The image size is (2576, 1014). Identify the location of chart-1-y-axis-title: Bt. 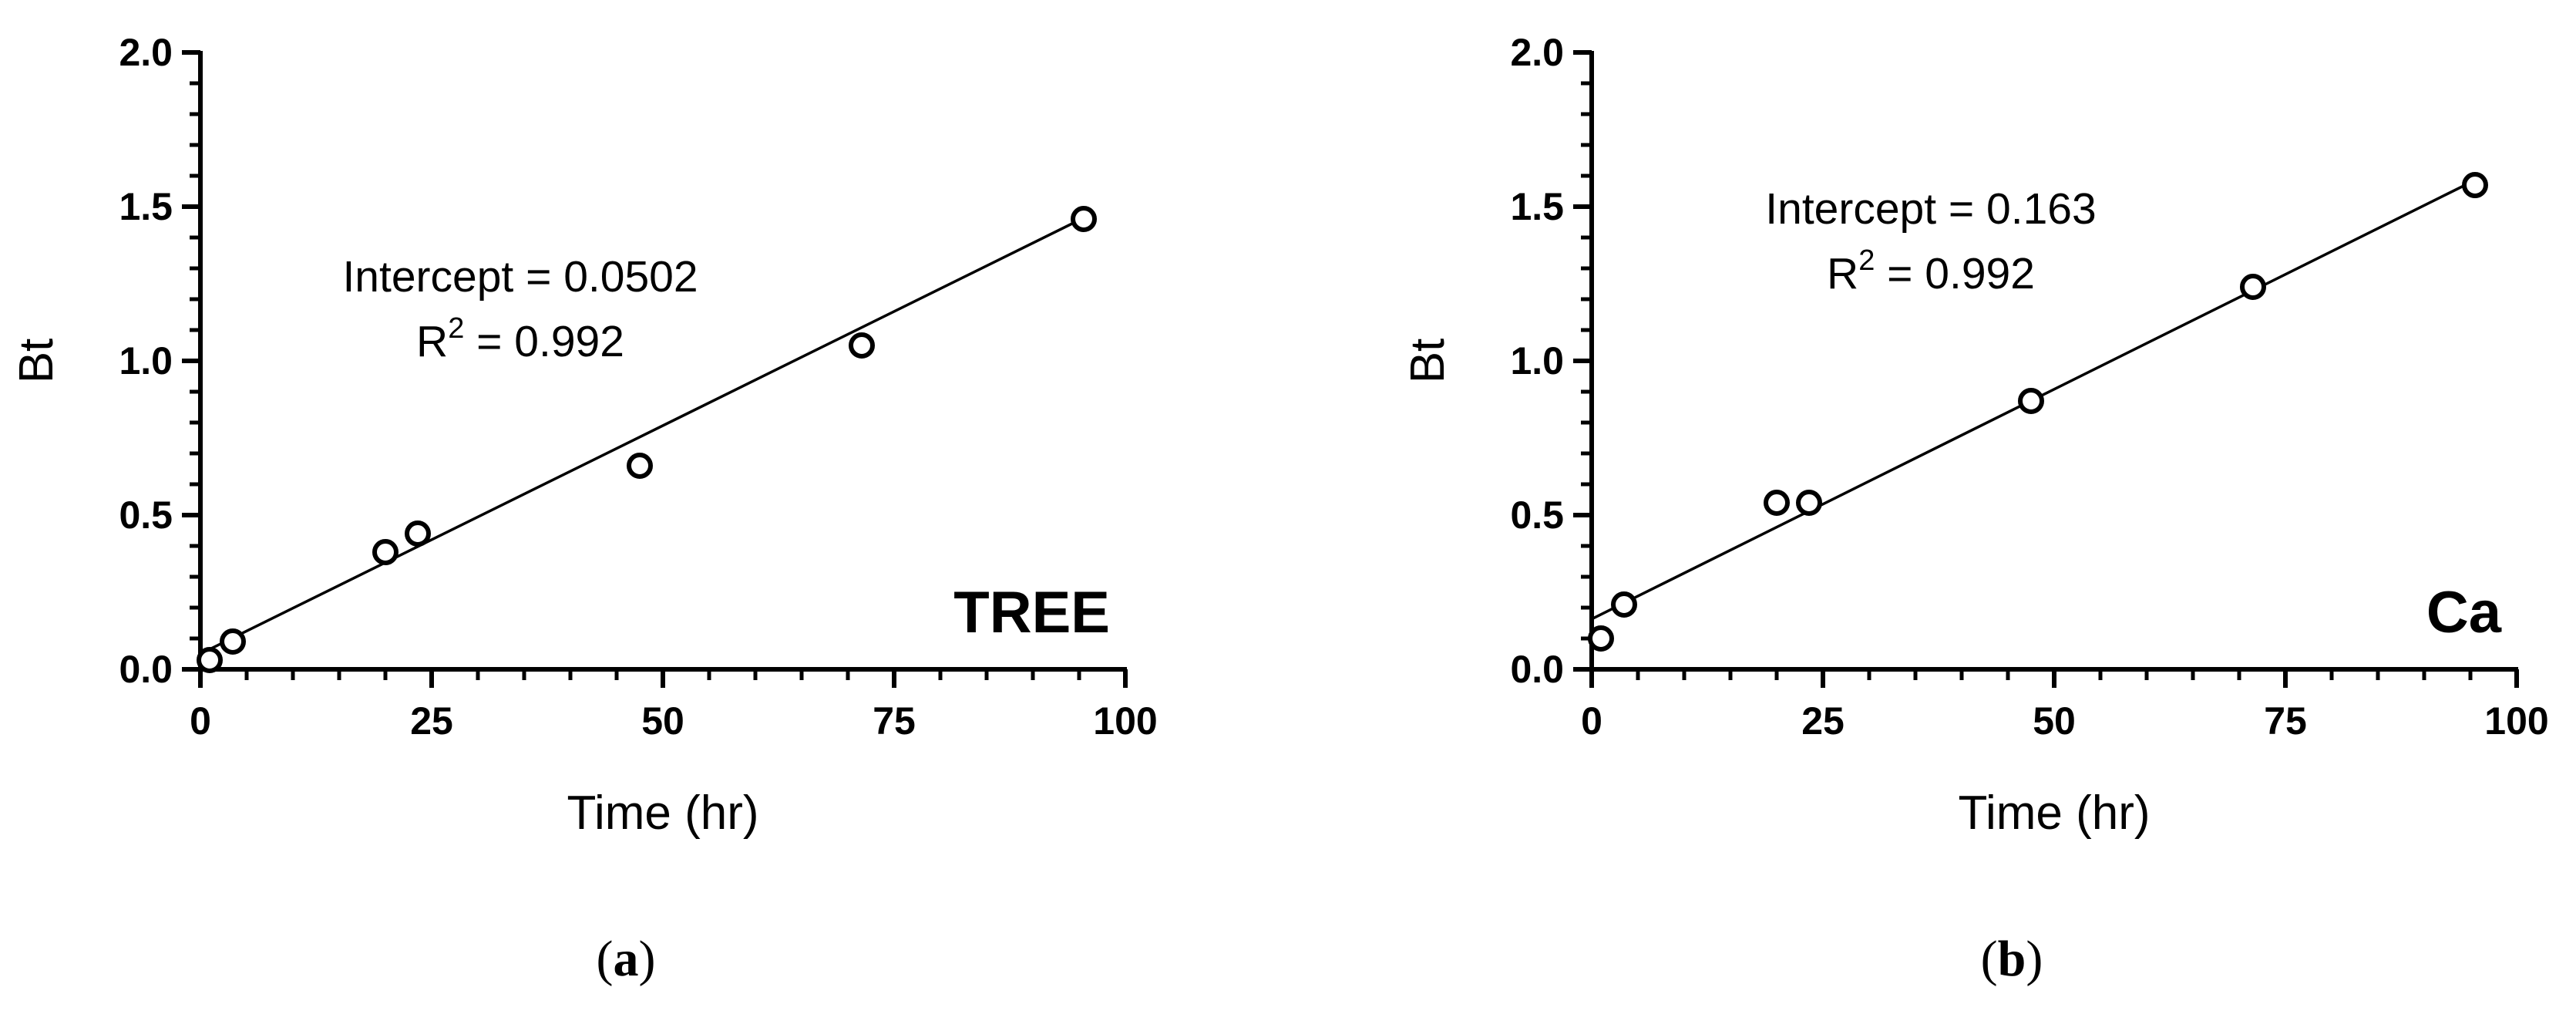
(1427, 361).